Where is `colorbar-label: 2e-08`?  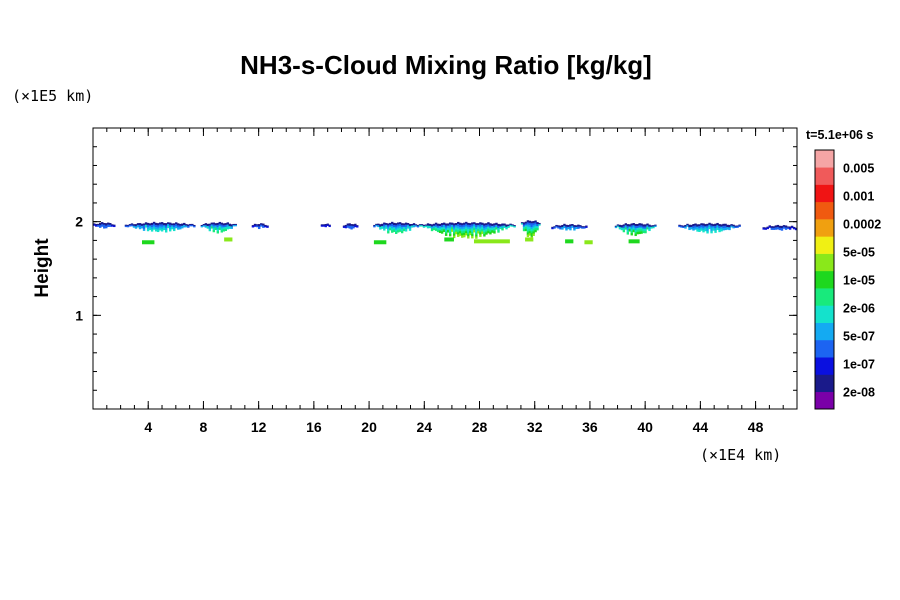
colorbar-label: 2e-08 is located at coordinates (859, 393).